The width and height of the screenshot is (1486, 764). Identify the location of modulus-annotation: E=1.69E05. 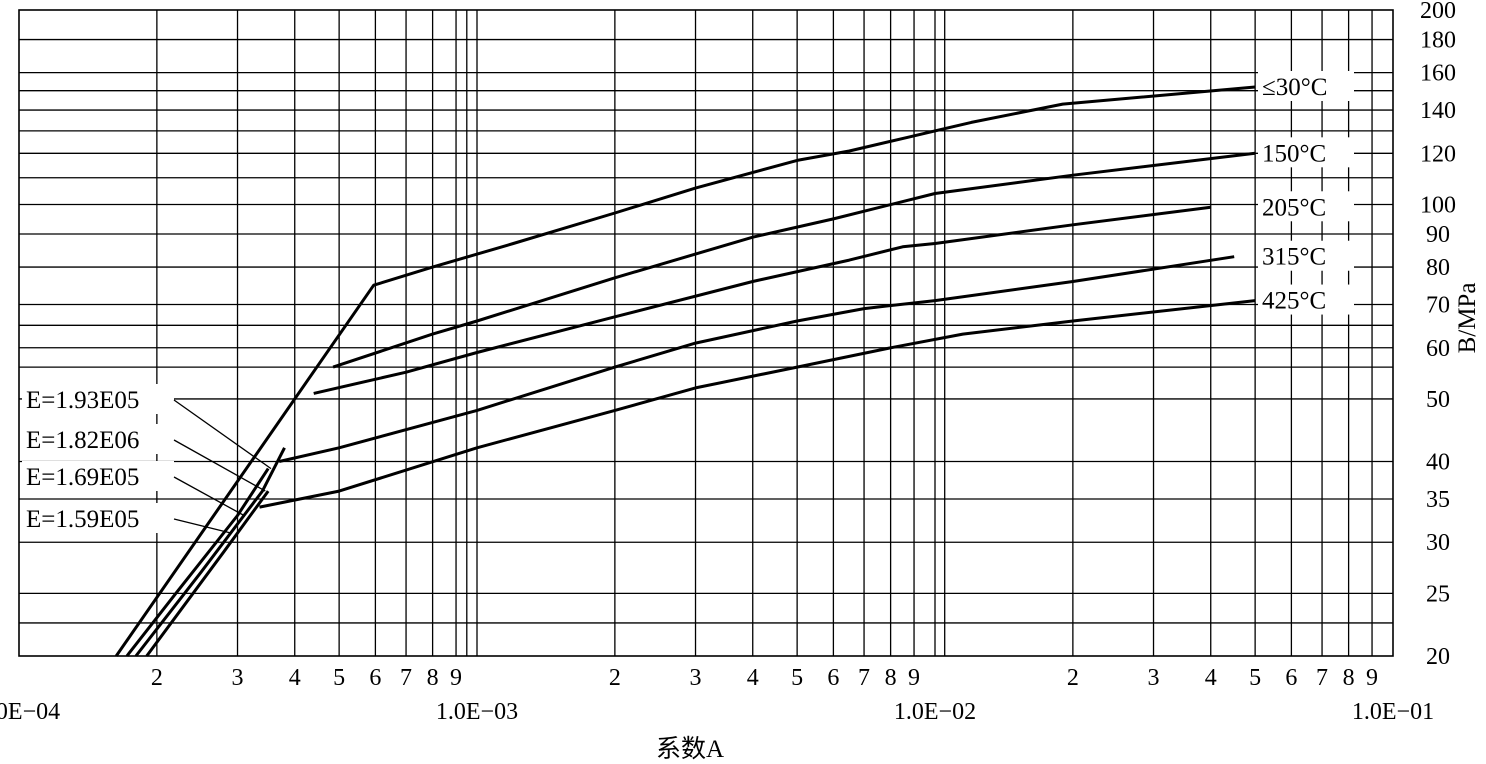
(82, 477).